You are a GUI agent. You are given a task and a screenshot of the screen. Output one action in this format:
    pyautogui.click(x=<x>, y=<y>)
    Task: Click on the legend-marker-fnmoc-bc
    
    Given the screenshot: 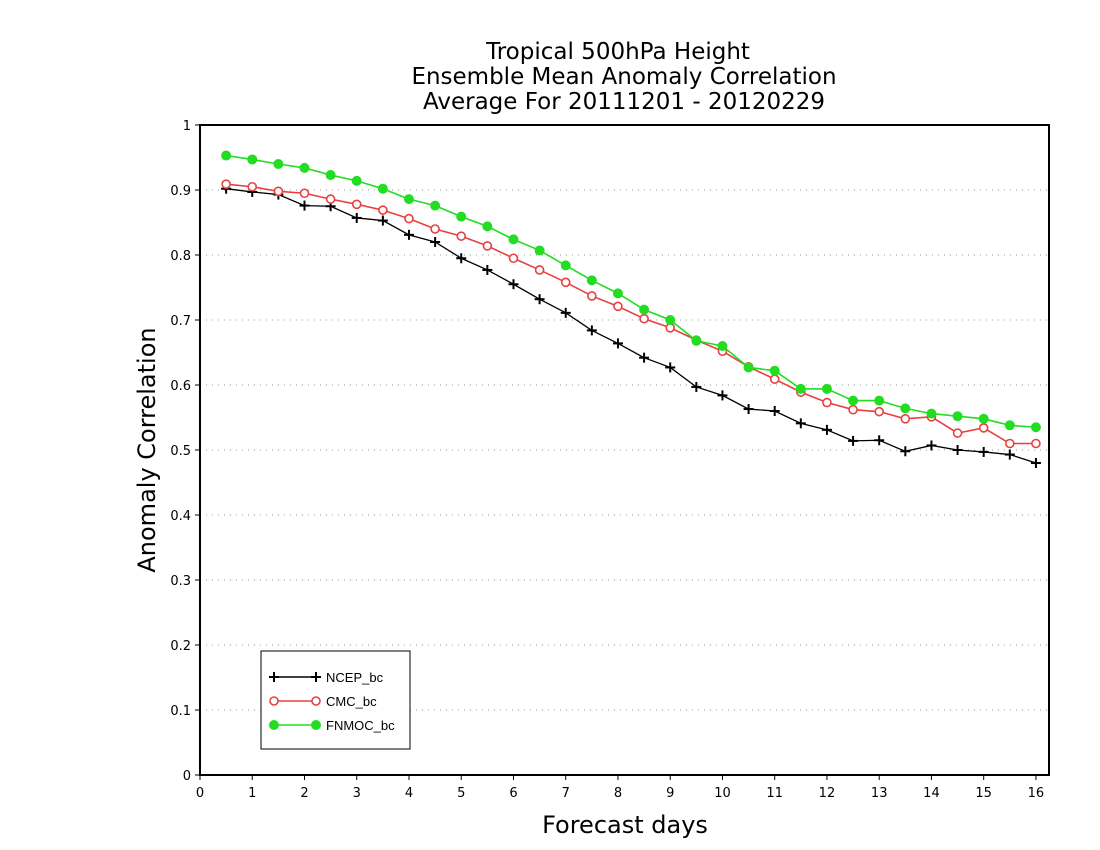 What is the action you would take?
    pyautogui.click(x=274, y=725)
    